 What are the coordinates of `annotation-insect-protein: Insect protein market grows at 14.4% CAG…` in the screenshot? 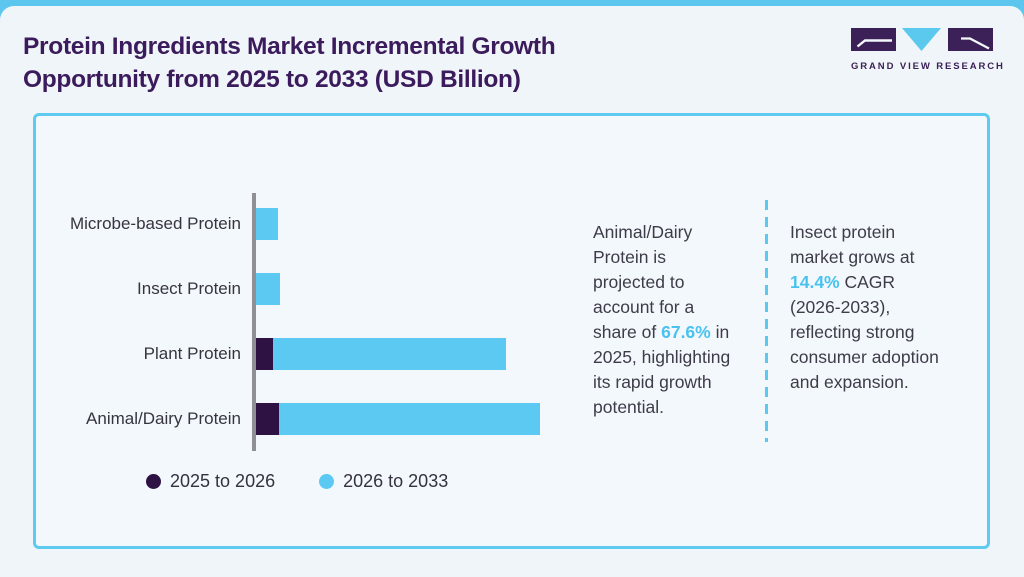 It's located at (870, 307).